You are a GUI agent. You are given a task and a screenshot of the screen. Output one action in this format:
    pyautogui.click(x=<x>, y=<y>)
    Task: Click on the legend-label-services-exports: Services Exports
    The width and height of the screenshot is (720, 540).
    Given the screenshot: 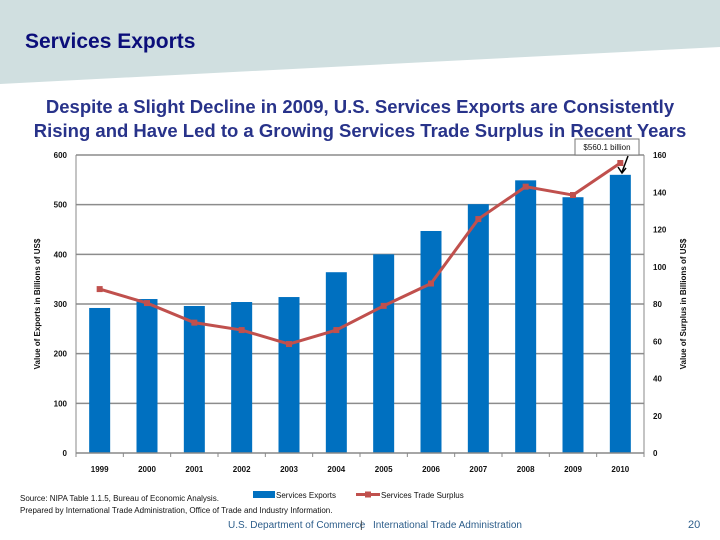 What is the action you would take?
    pyautogui.click(x=306, y=495)
    